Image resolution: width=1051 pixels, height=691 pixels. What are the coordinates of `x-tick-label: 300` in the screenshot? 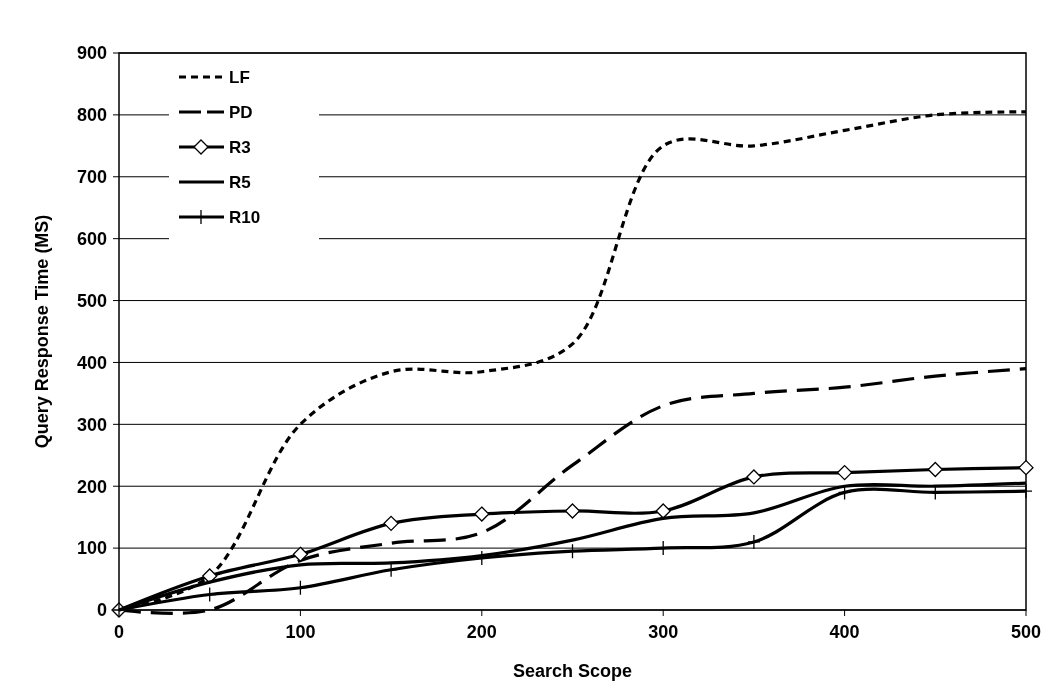 It's located at (663, 632).